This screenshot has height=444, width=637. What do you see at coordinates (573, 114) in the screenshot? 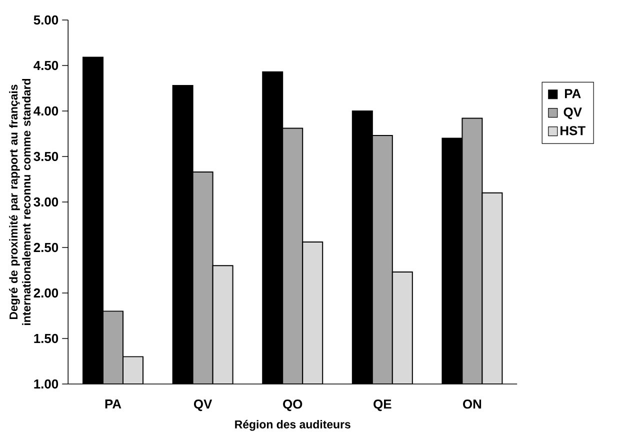
I see `legend-label: QV` at bounding box center [573, 114].